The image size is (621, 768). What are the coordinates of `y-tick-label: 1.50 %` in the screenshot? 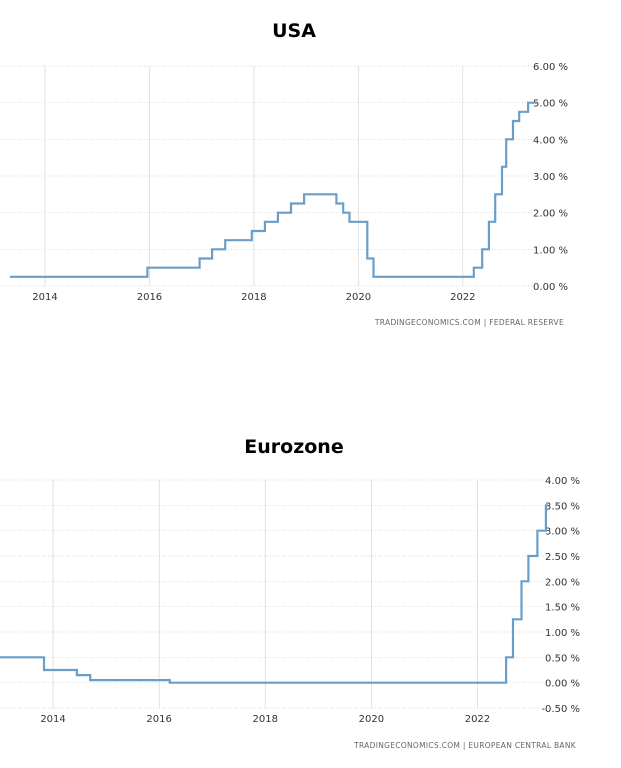 It's located at (562, 608).